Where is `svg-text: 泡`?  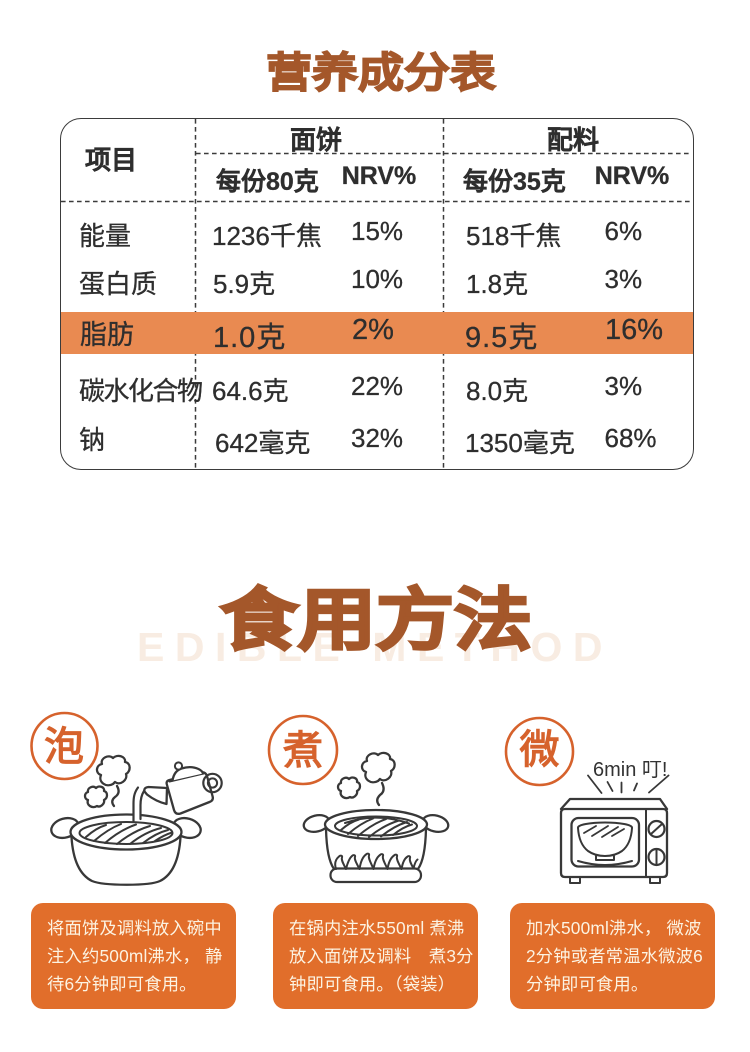
svg-text: 泡 is located at coordinates (64, 747).